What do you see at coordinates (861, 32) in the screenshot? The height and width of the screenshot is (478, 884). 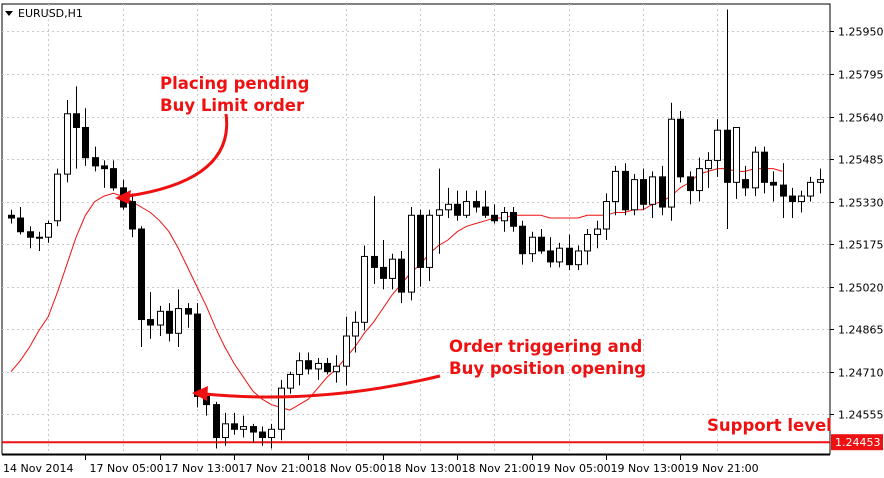 I see `price-label: 1.25950` at bounding box center [861, 32].